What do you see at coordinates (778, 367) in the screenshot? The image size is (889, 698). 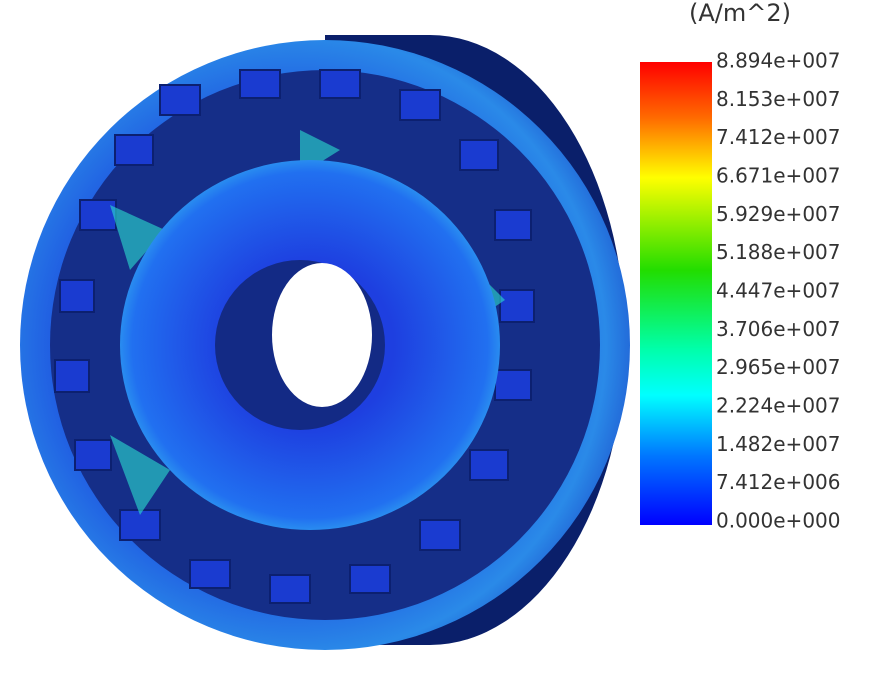 I see `colorbar-label: 2.965e+007` at bounding box center [778, 367].